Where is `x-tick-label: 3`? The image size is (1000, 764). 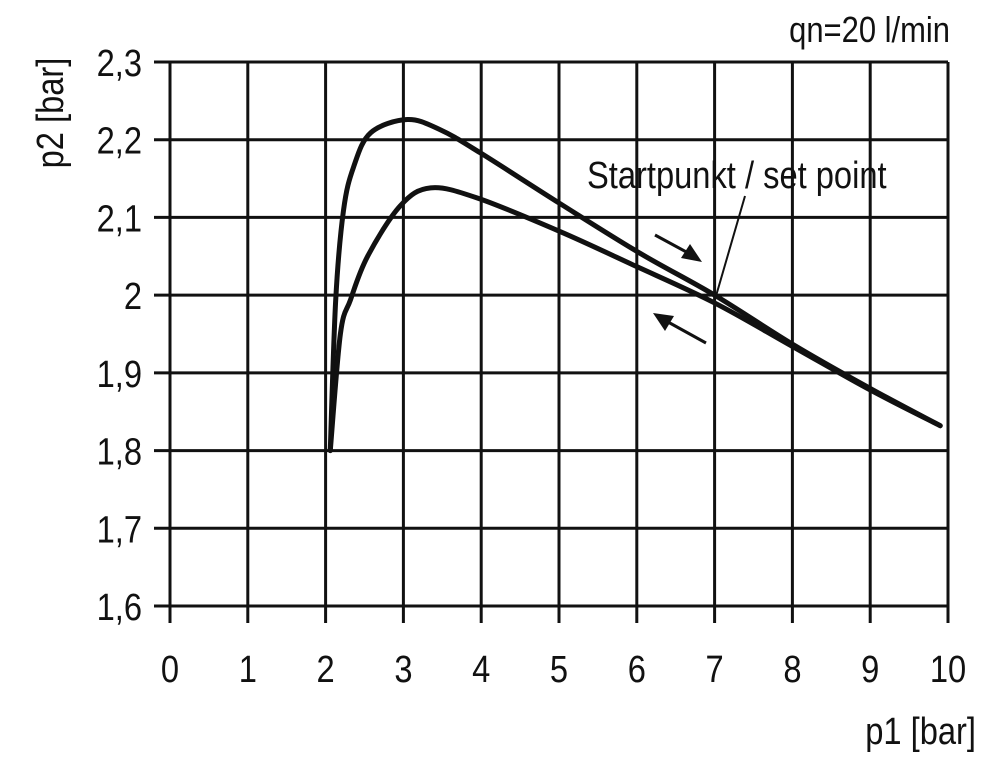
x-tick-label: 3 is located at coordinates (403, 669).